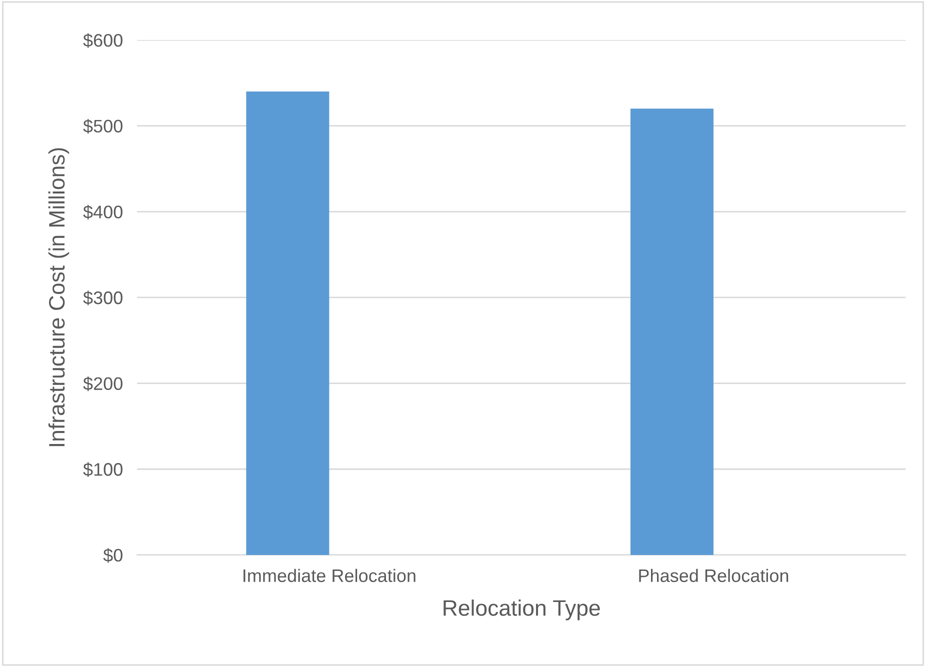 The height and width of the screenshot is (667, 926). I want to click on y-tick-label: $400, so click(102, 212).